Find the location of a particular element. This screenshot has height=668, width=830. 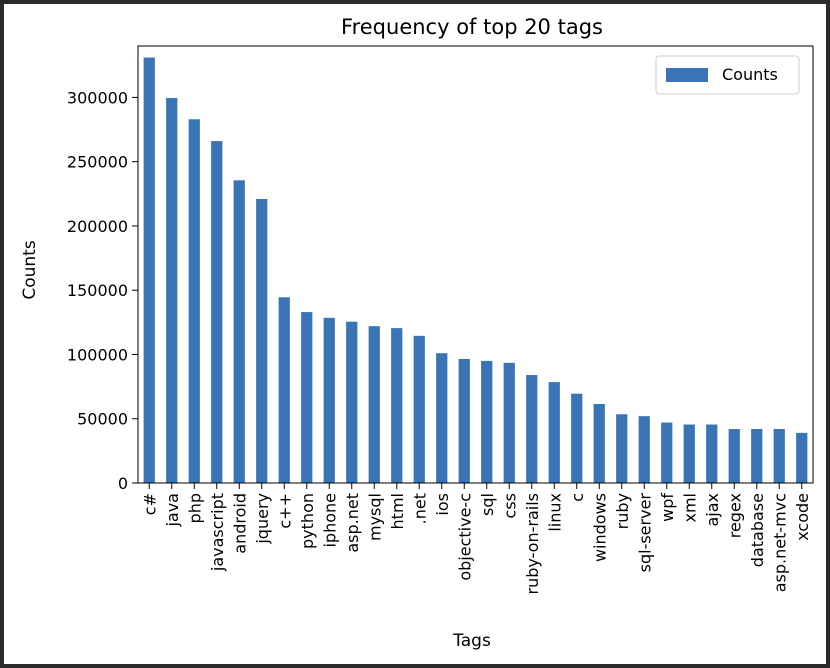

bar-c# is located at coordinates (149, 270).